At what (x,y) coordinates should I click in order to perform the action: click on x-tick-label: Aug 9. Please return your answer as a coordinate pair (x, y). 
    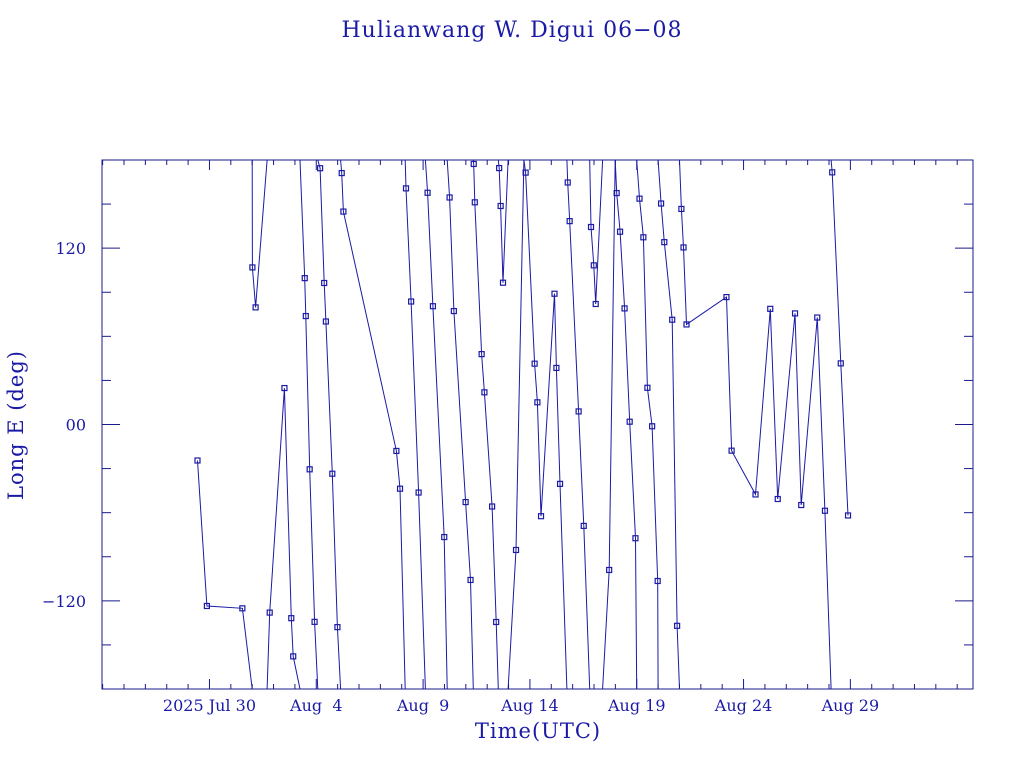
    Looking at the image, I should click on (422, 705).